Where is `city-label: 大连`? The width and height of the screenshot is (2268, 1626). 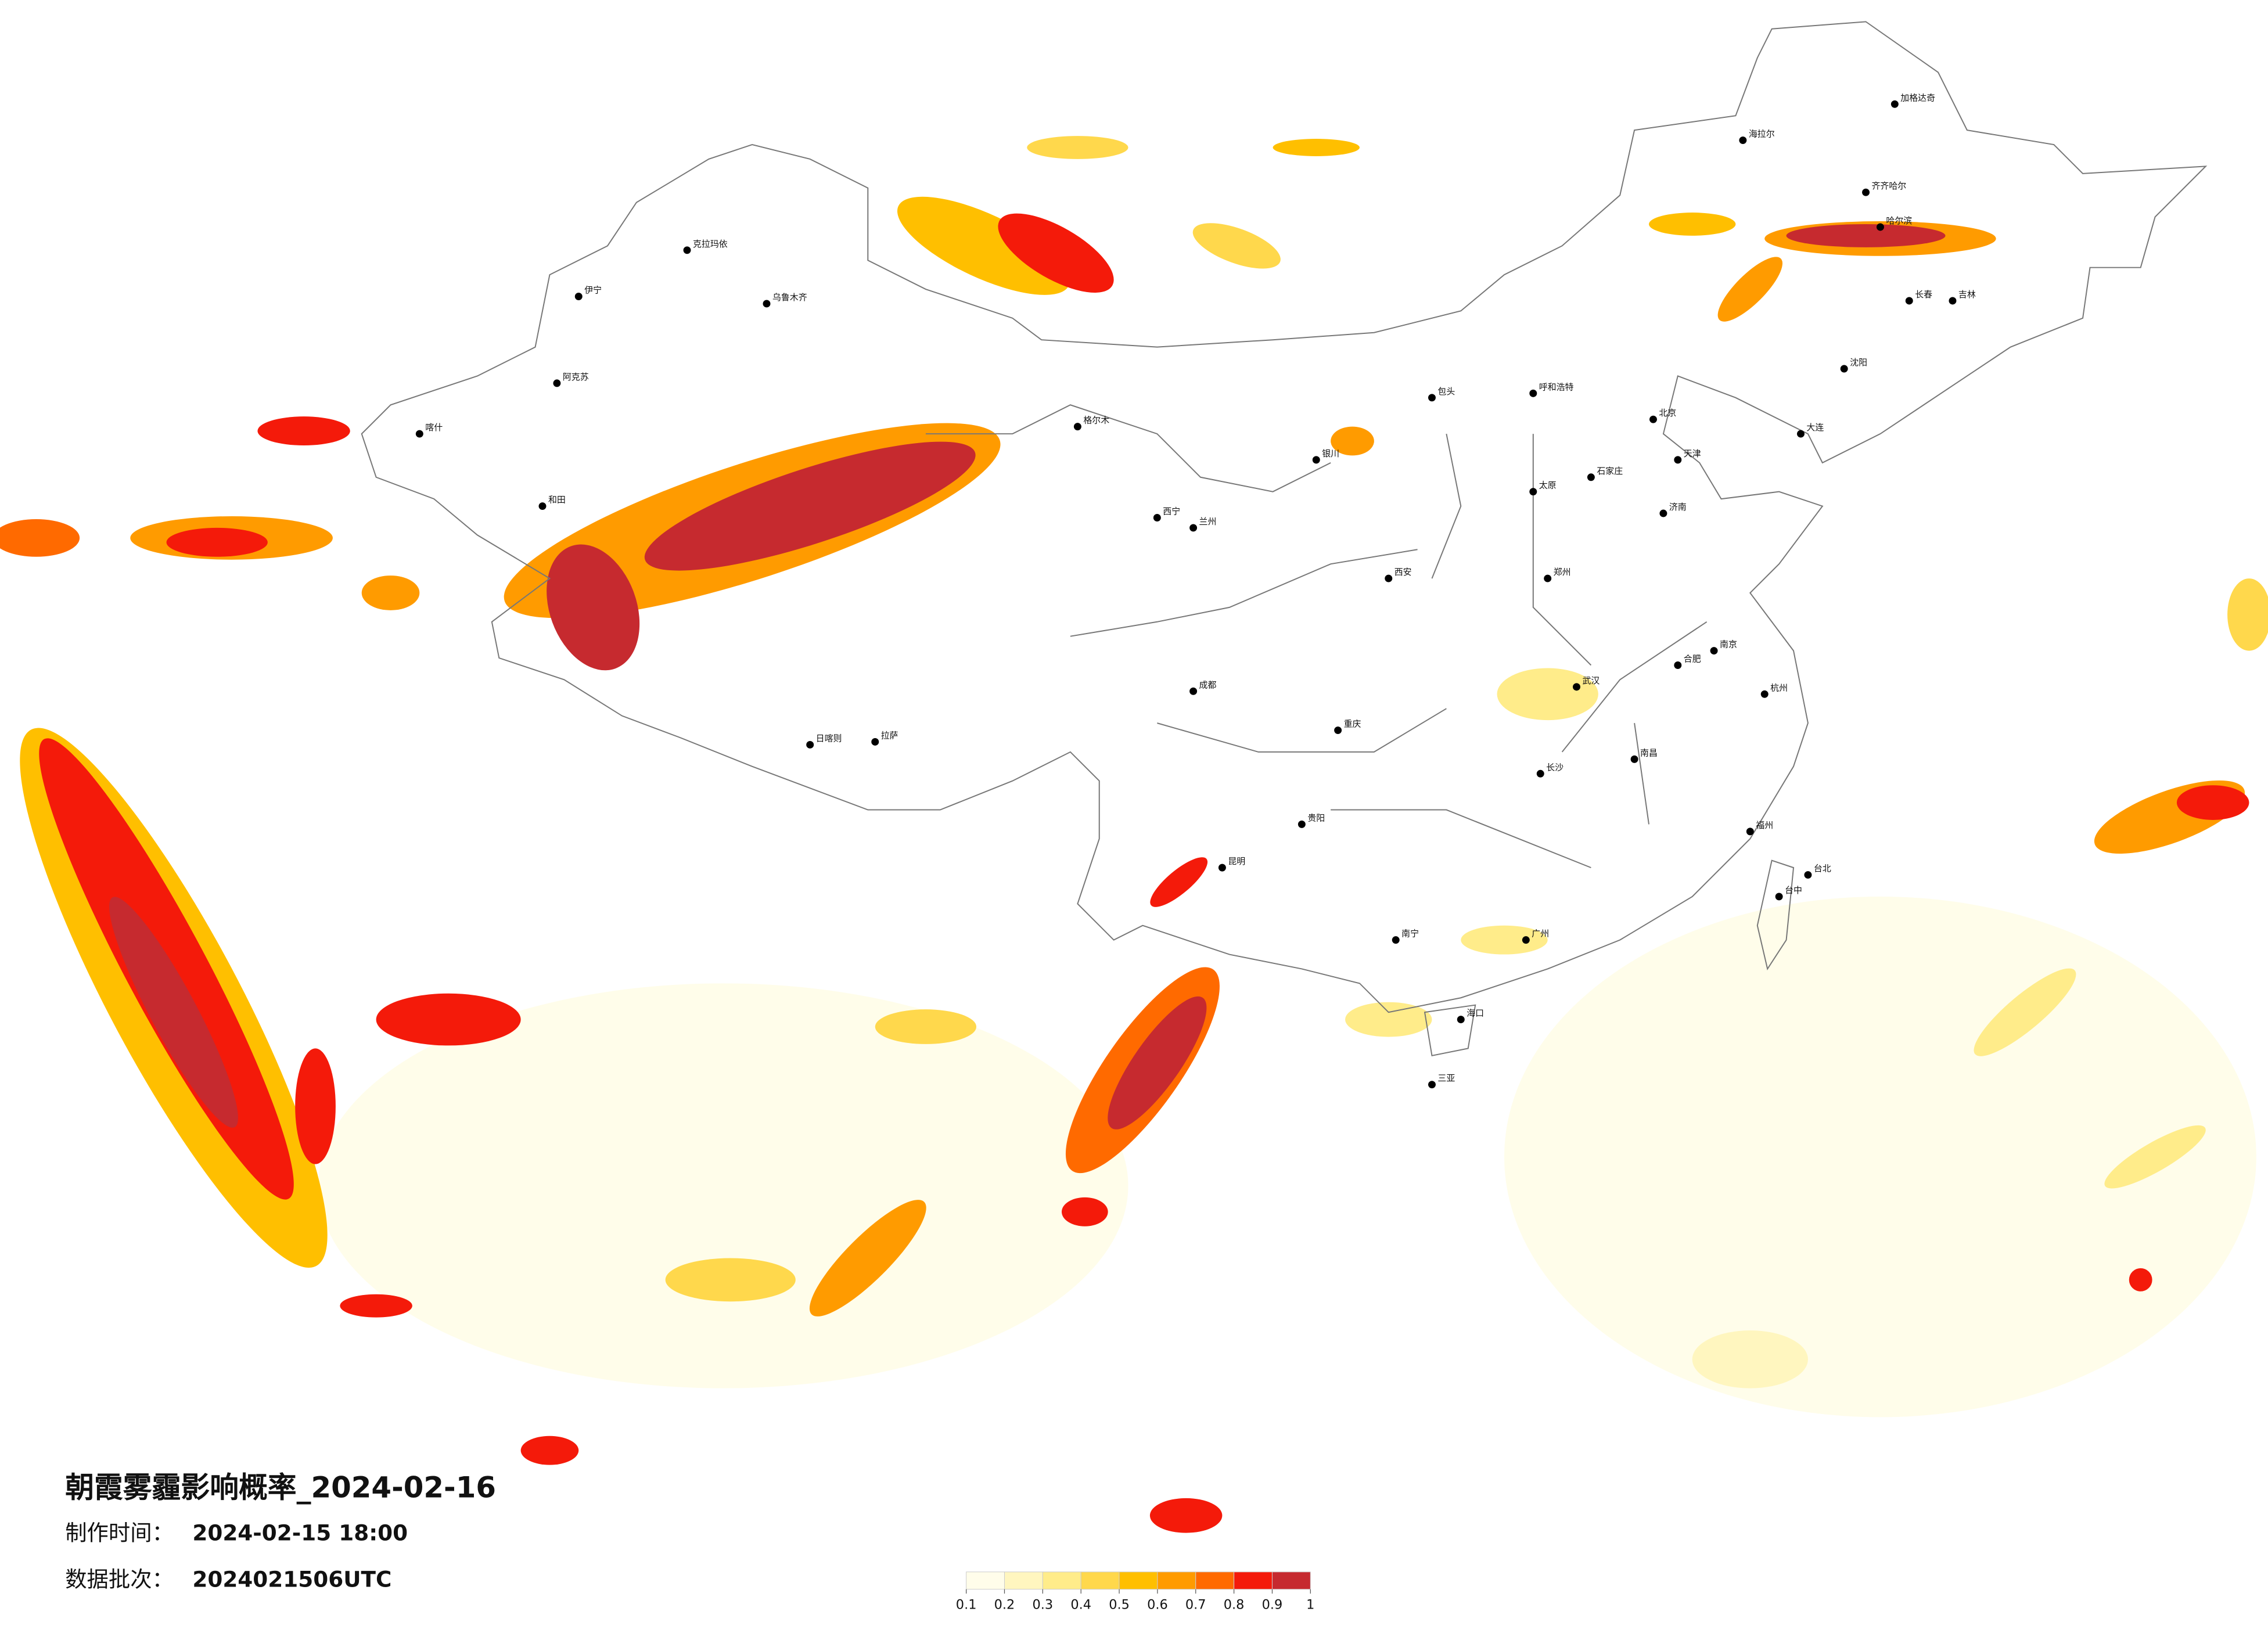 city-label: 大连 is located at coordinates (1815, 427).